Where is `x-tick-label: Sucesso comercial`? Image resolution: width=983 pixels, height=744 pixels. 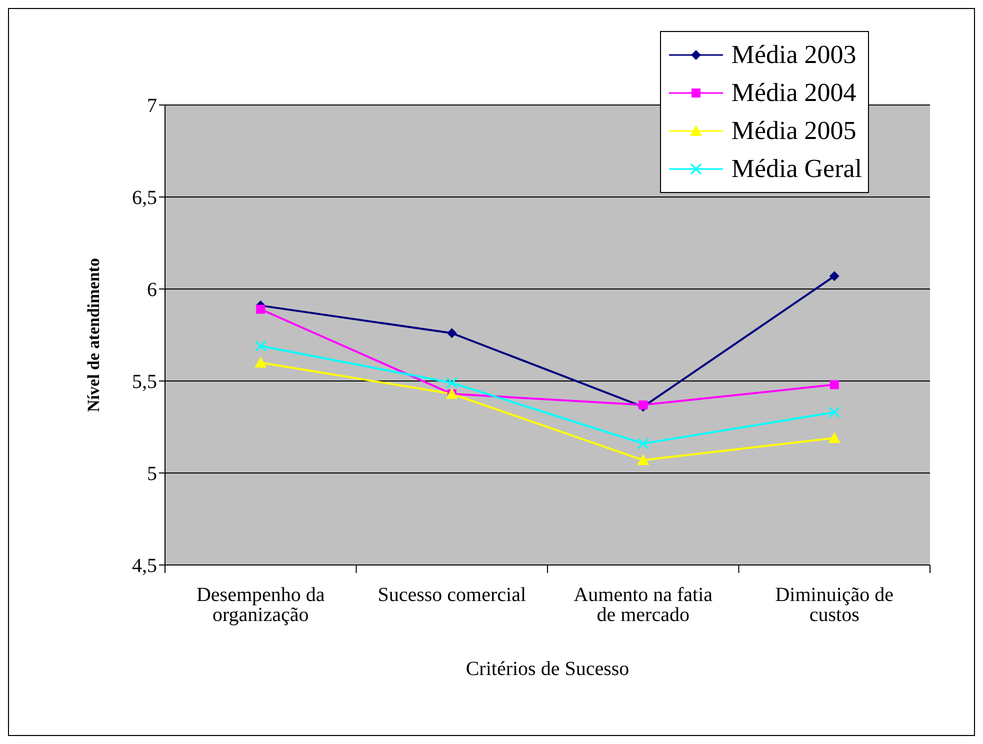 x-tick-label: Sucesso comercial is located at coordinates (452, 595).